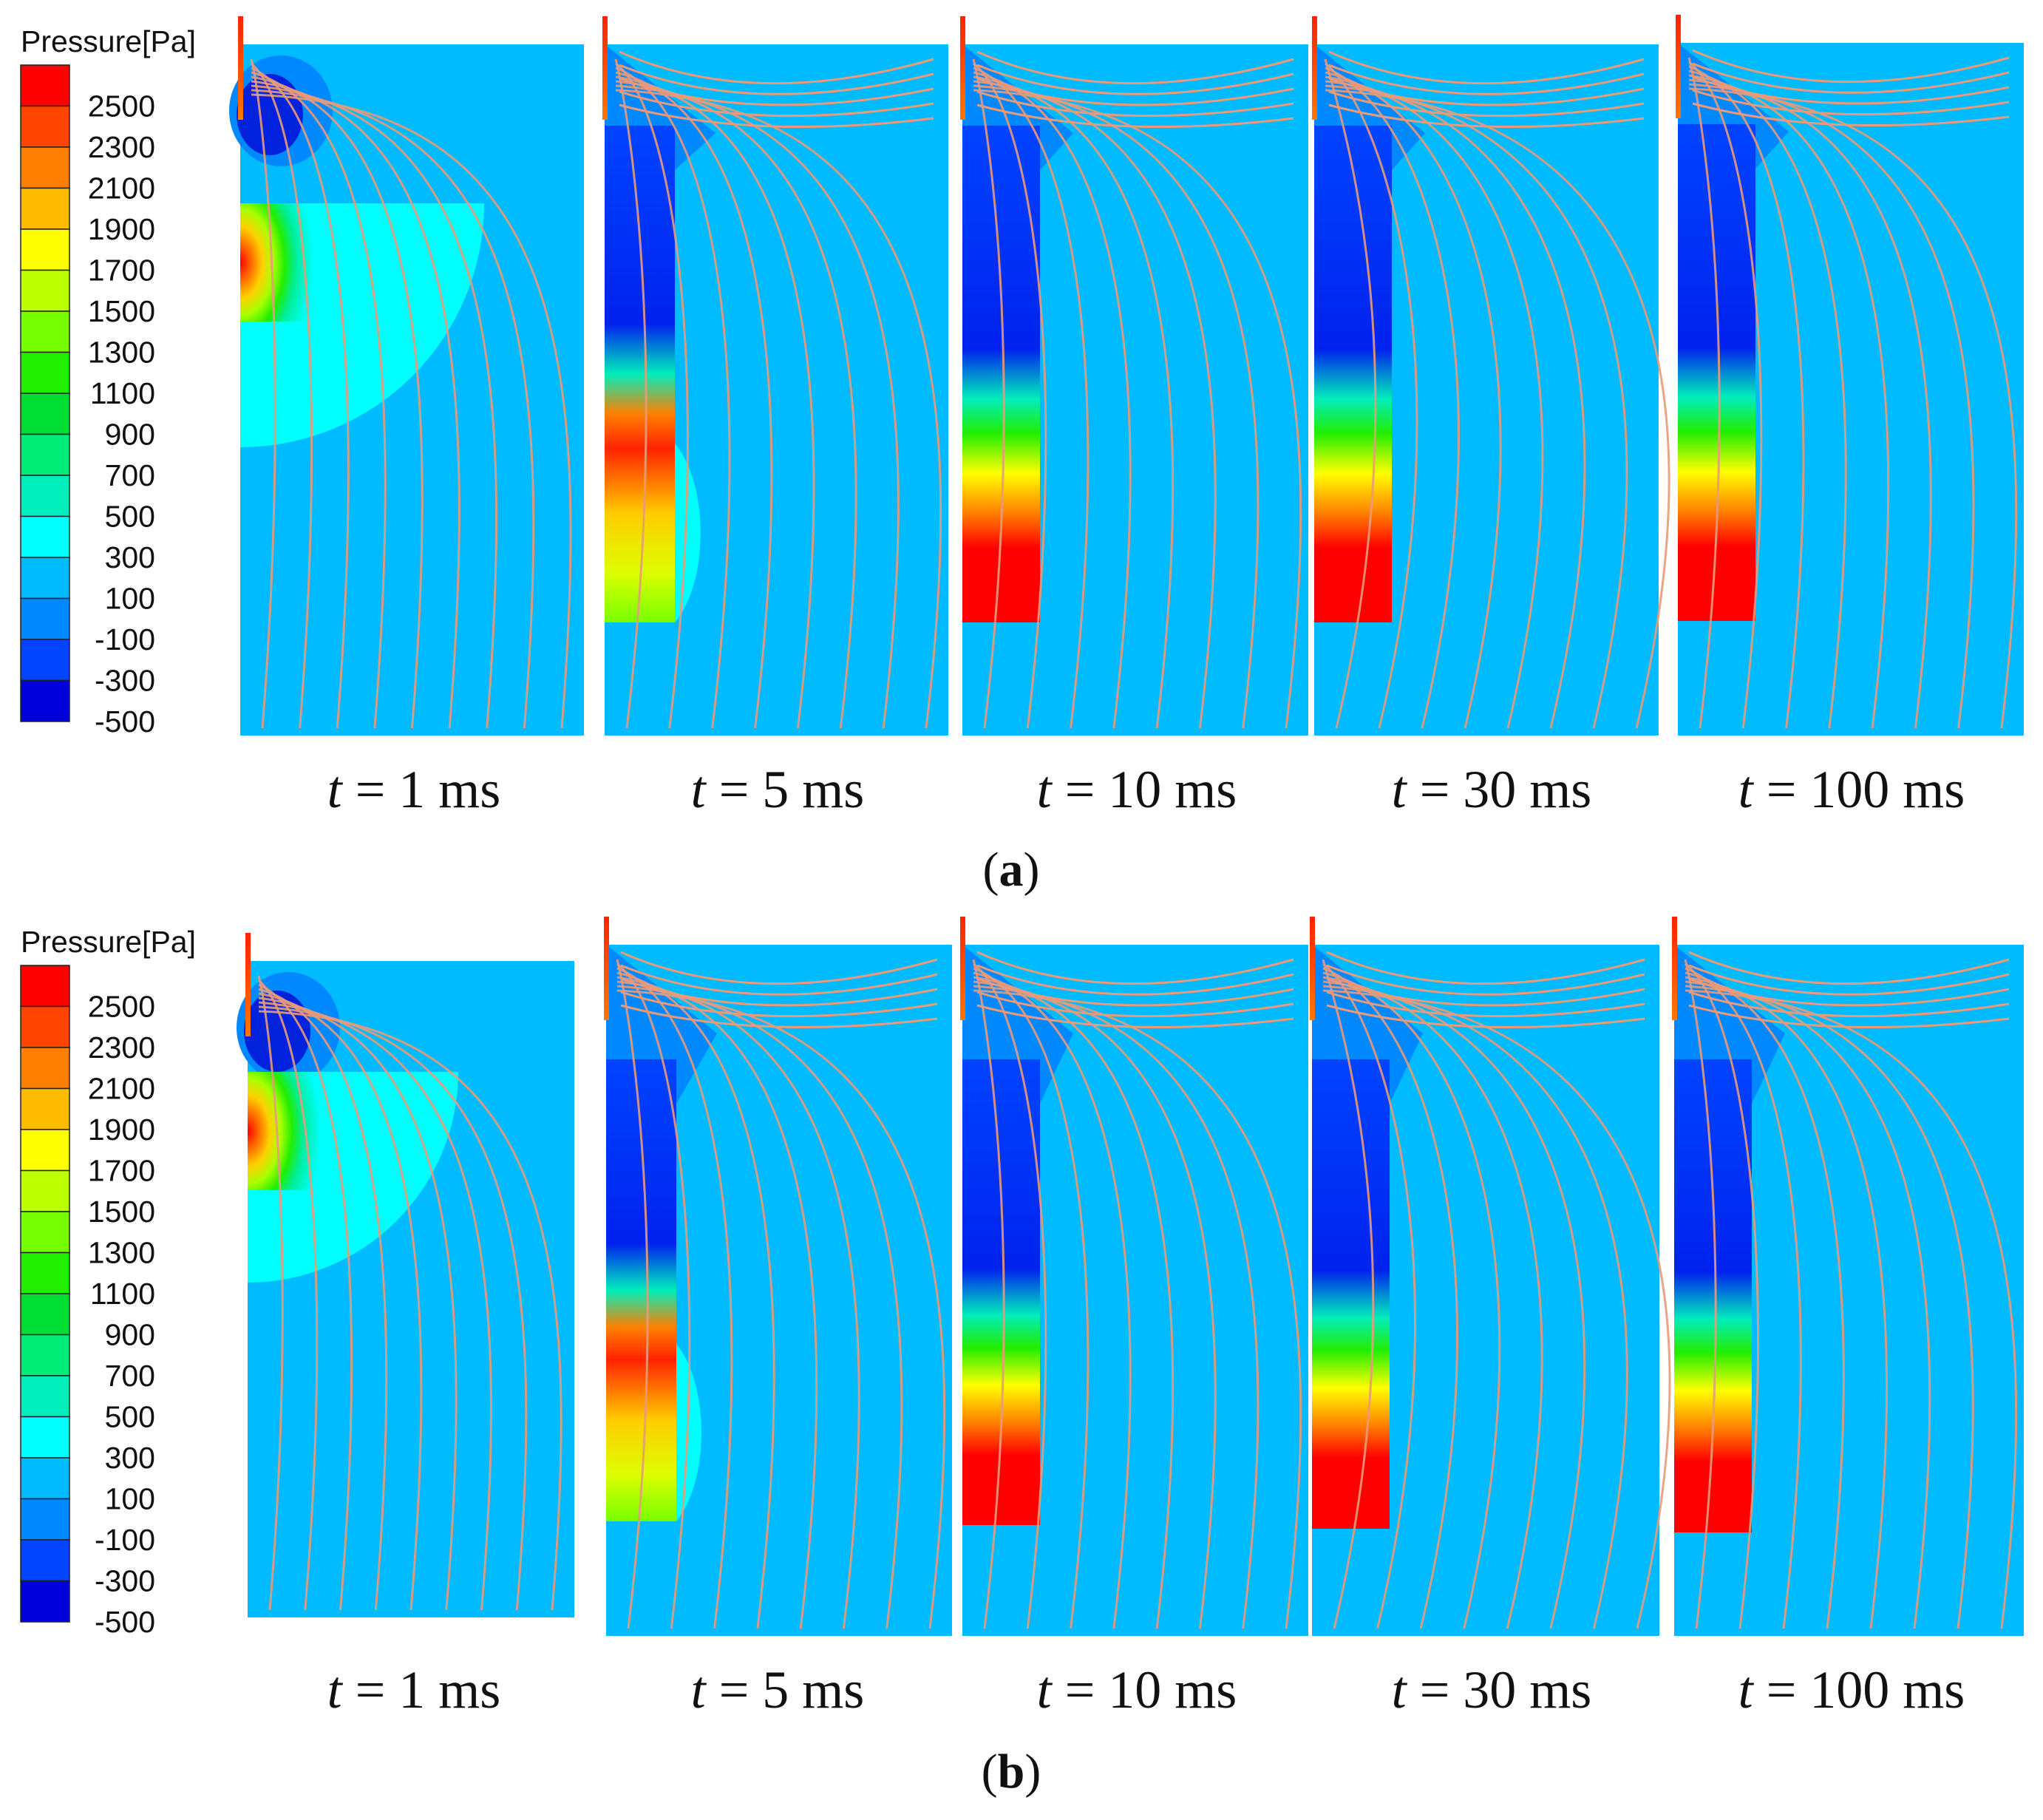 The width and height of the screenshot is (2043, 1820). Describe the element at coordinates (414, 1689) in the screenshot. I see `time-label: t = 1 ms` at that location.